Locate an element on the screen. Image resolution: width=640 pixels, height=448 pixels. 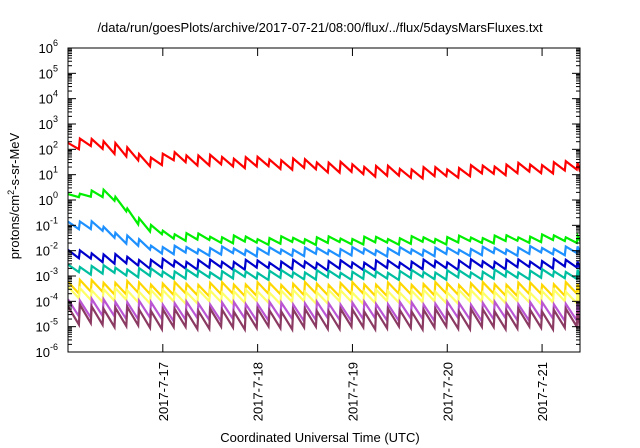
y-tick-label: 10⁻⁴ is located at coordinates (47, 300).